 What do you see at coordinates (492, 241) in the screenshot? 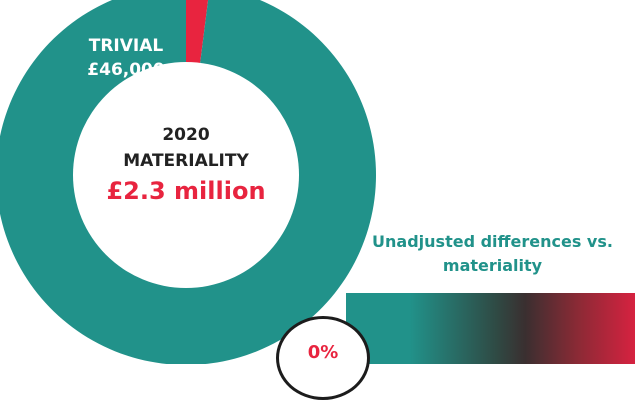
I see `gauge-title-line-1: Unadjusted differences vs.` at bounding box center [492, 241].